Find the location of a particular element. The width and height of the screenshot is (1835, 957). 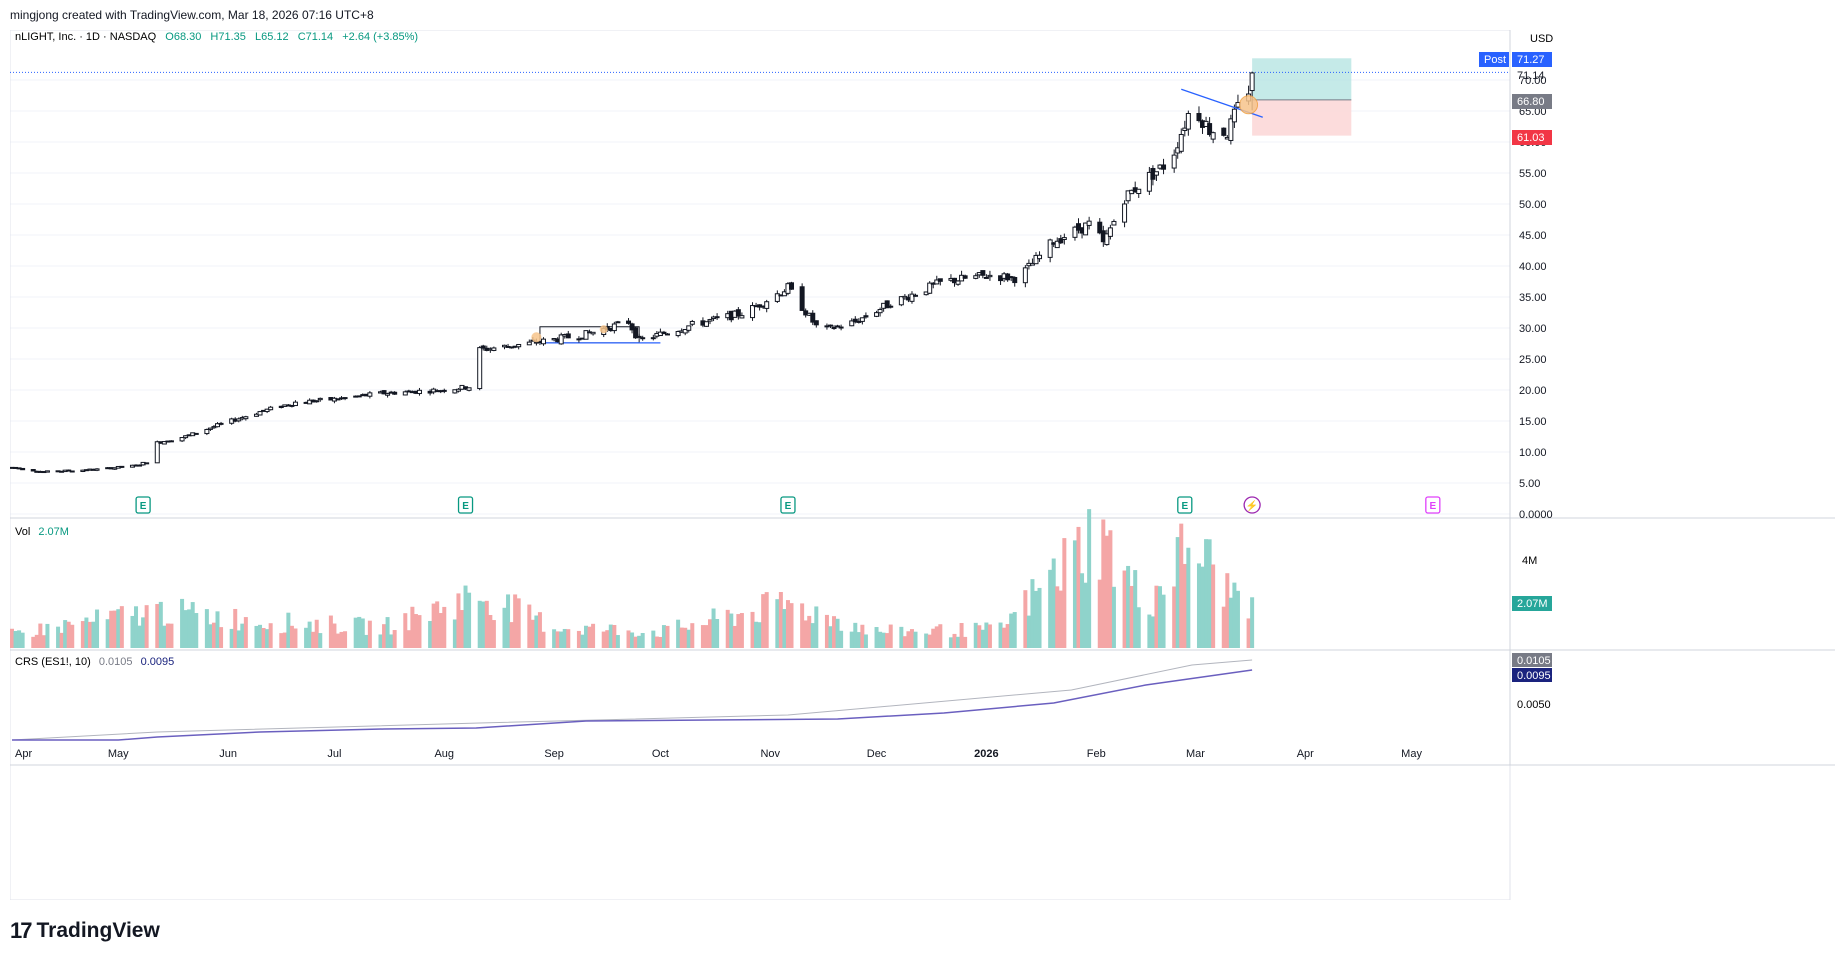

earnings-event-icon is located at coordinates (788, 505).